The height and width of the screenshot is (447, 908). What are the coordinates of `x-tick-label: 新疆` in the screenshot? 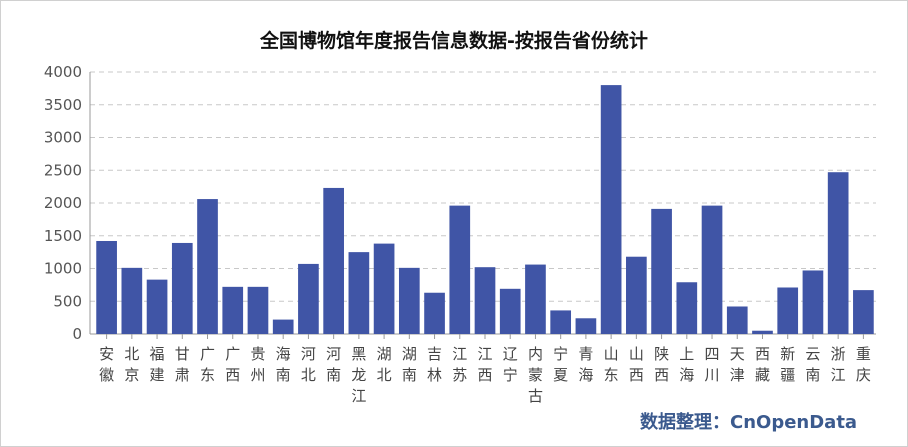 It's located at (787, 364).